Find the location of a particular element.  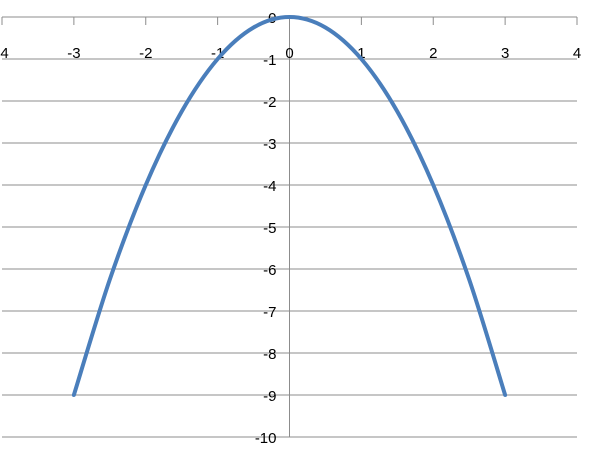

x-tick-label: -2 is located at coordinates (145, 53).